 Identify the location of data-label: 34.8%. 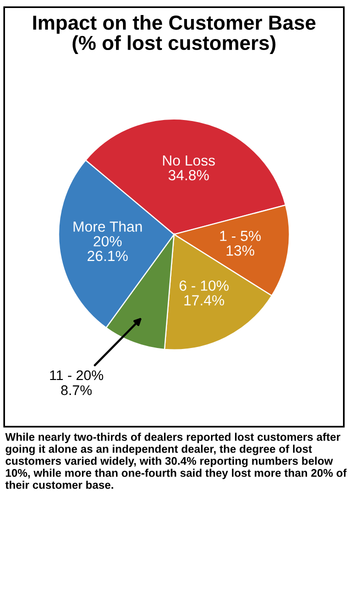
(188, 175).